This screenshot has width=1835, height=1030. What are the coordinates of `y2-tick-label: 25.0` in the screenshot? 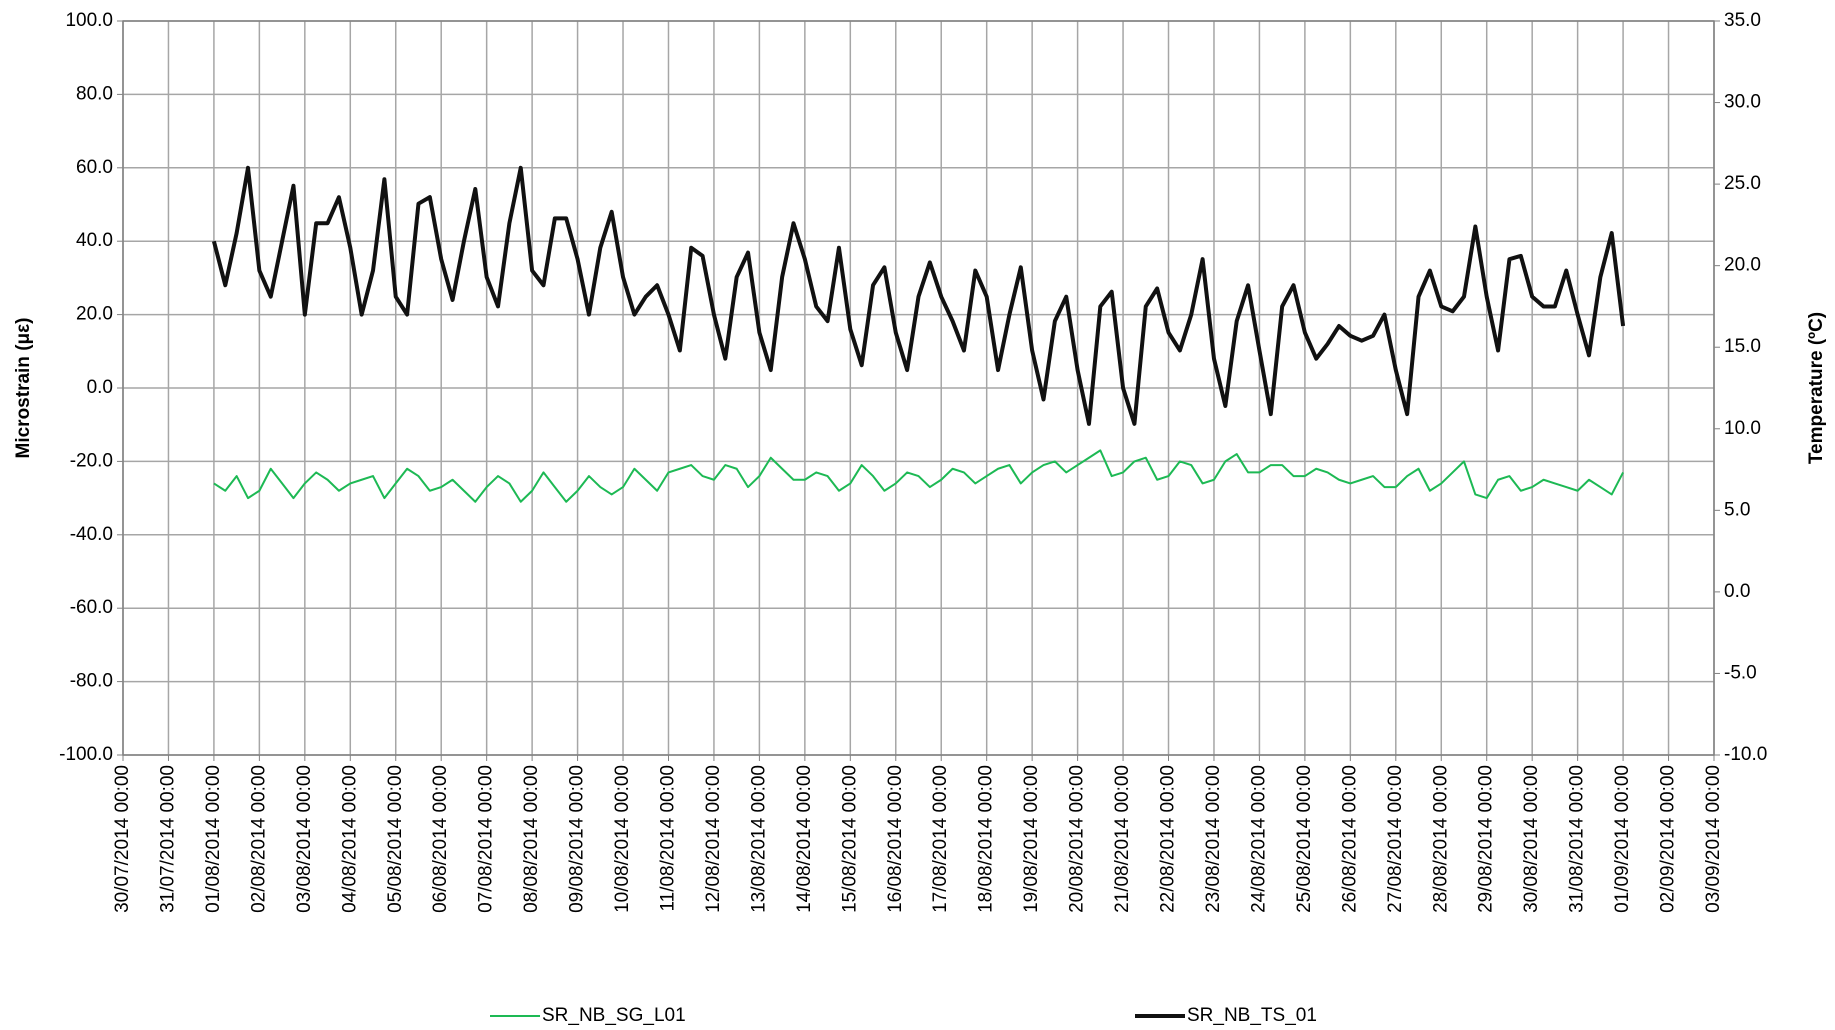 It's located at (1742, 183).